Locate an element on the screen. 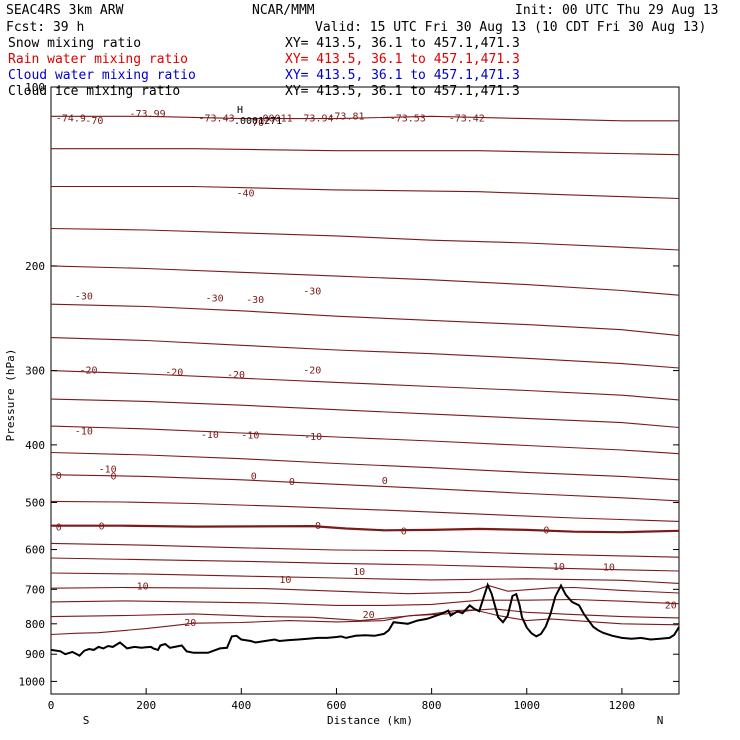 The width and height of the screenshot is (740, 740). north-end-label: N is located at coordinates (660, 720).